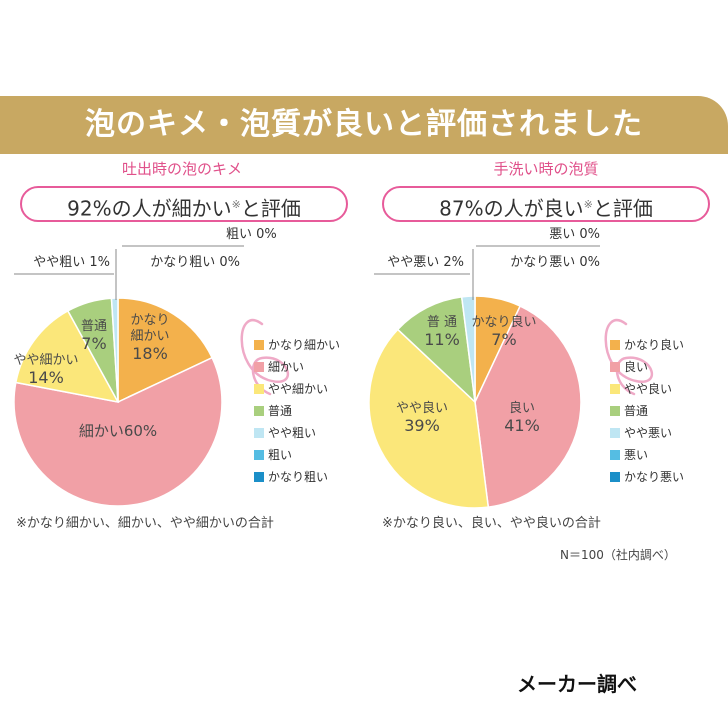  Describe the element at coordinates (422, 417) in the screenshot. I see `pie-slice-label: やや良い 39%` at that location.